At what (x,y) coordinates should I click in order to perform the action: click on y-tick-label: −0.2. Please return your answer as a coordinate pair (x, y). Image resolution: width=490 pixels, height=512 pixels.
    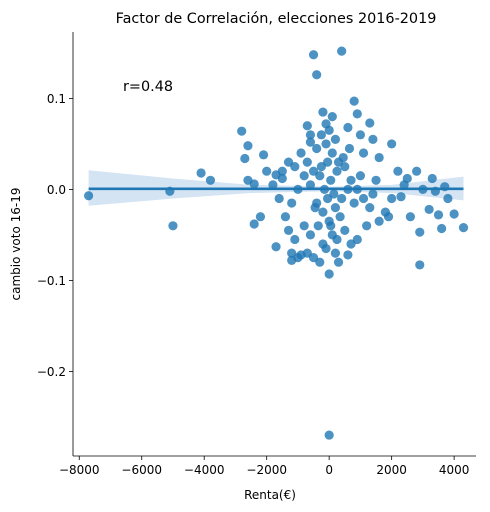
    Looking at the image, I should click on (51, 372).